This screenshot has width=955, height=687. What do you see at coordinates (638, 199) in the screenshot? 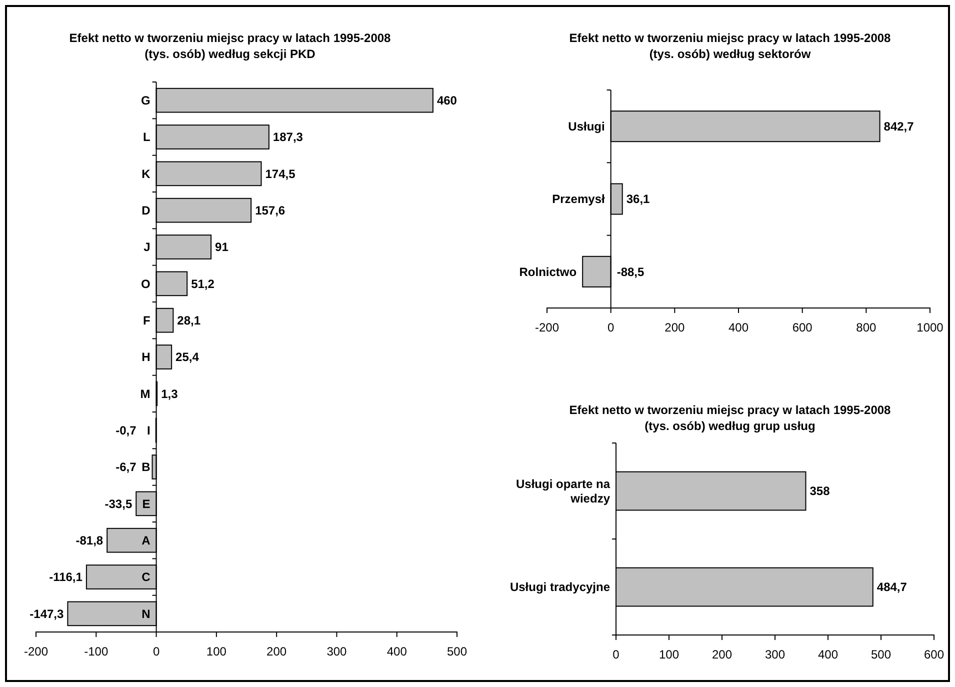
I see `data-label: 36,1` at bounding box center [638, 199].